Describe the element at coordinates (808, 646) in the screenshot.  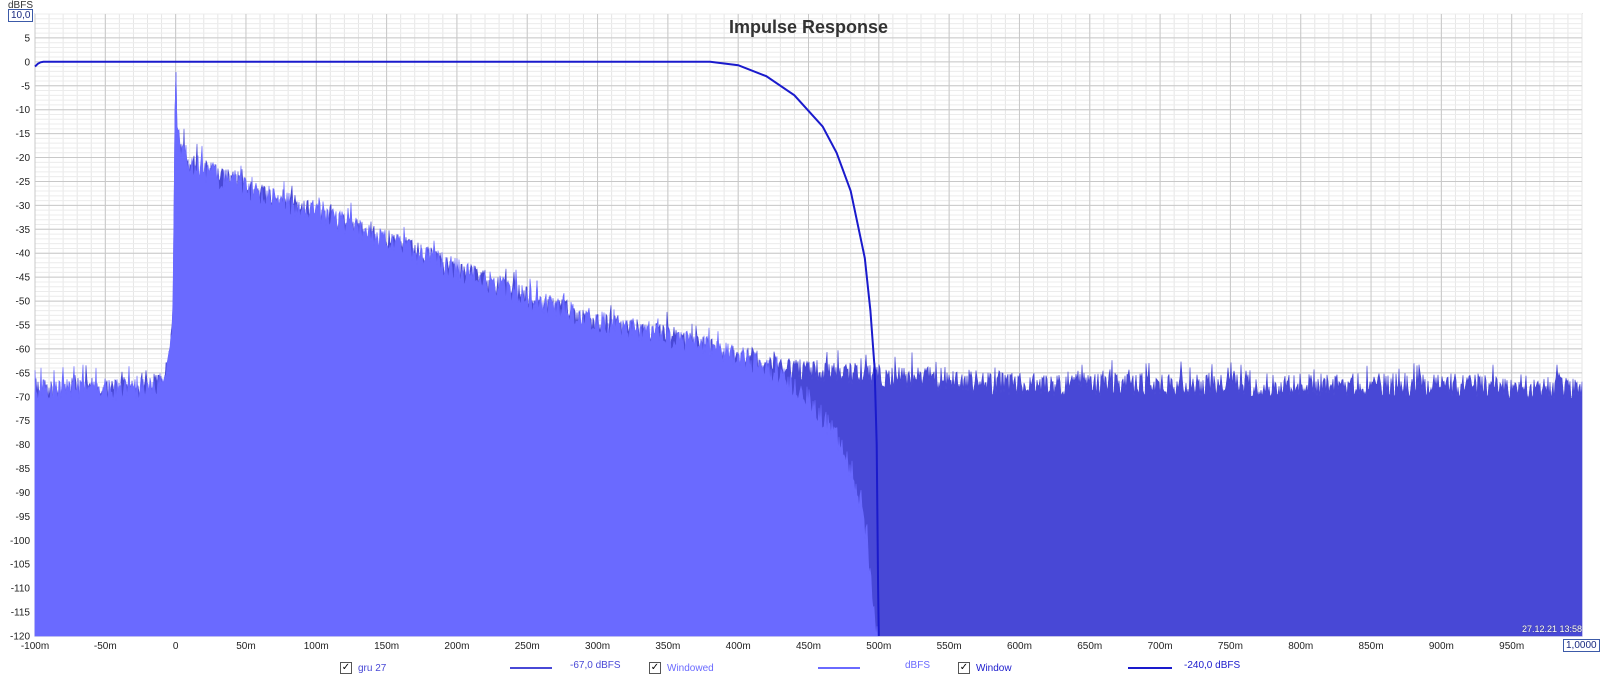
I see `x-tick-label: 450m` at that location.